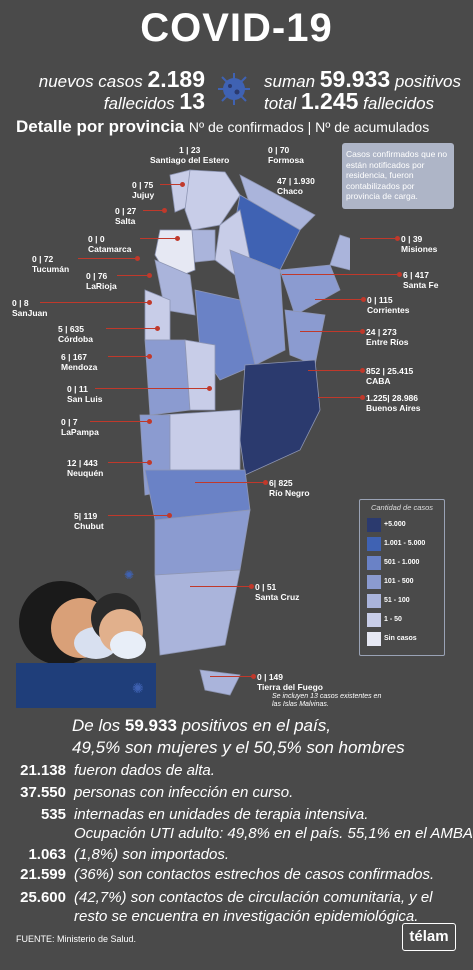 The image size is (473, 970). What do you see at coordinates (50, 264) in the screenshot?
I see `province-label: 0 | 72 Tucumán` at bounding box center [50, 264].